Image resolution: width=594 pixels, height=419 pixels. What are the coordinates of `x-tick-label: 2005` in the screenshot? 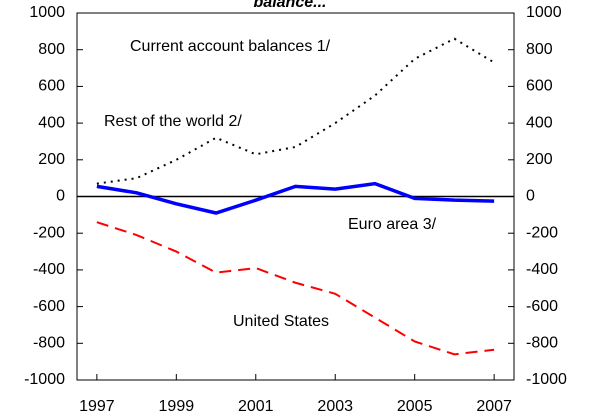 It's located at (415, 406).